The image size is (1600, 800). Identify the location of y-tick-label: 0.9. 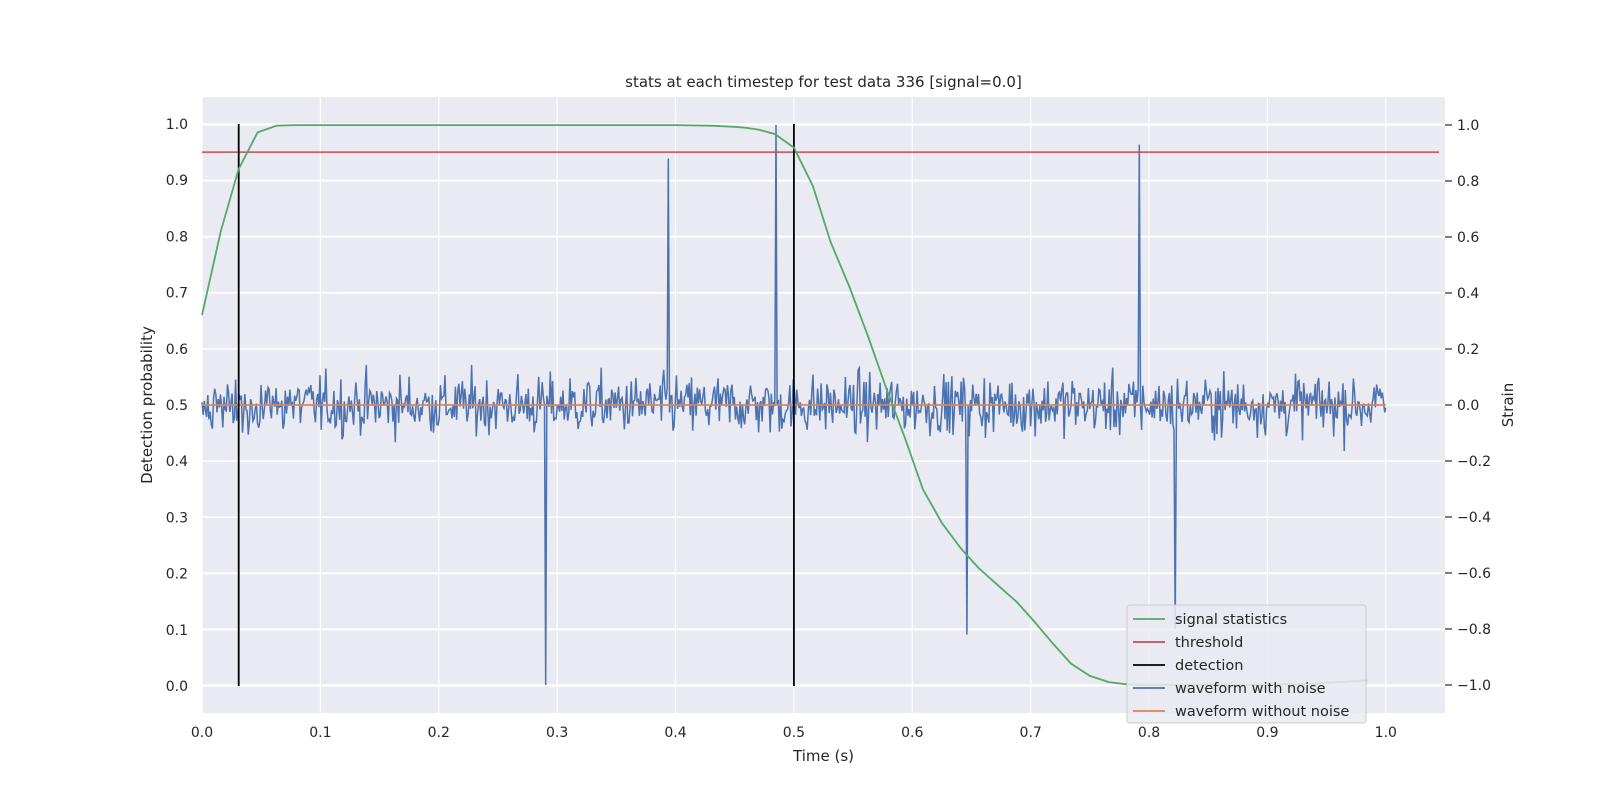
(177, 181).